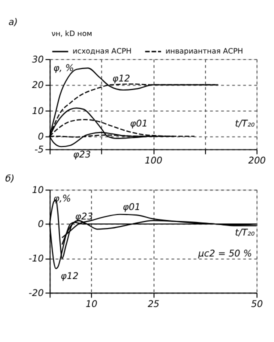  Describe the element at coordinates (63, 68) in the screenshot. I see `y-axis-title: φ, %` at that location.